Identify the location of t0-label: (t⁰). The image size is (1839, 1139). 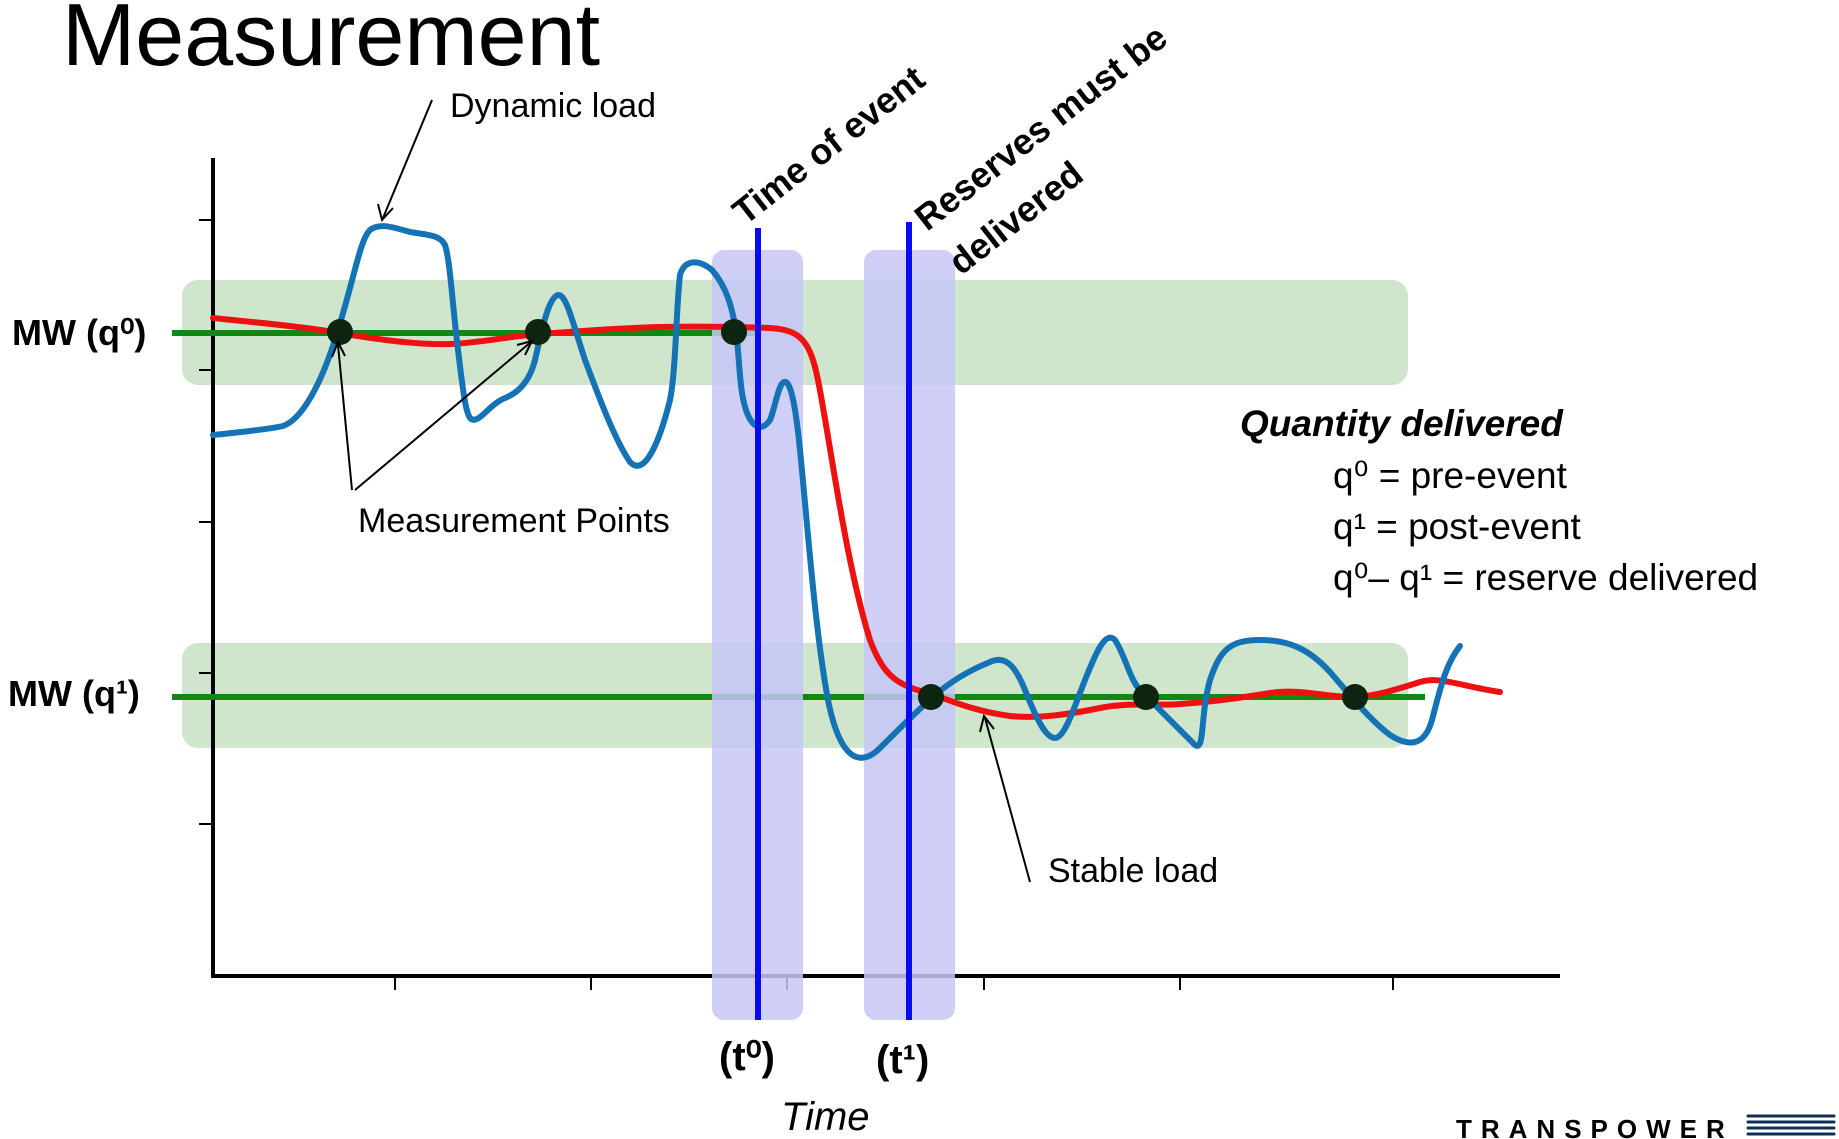
(747, 1057).